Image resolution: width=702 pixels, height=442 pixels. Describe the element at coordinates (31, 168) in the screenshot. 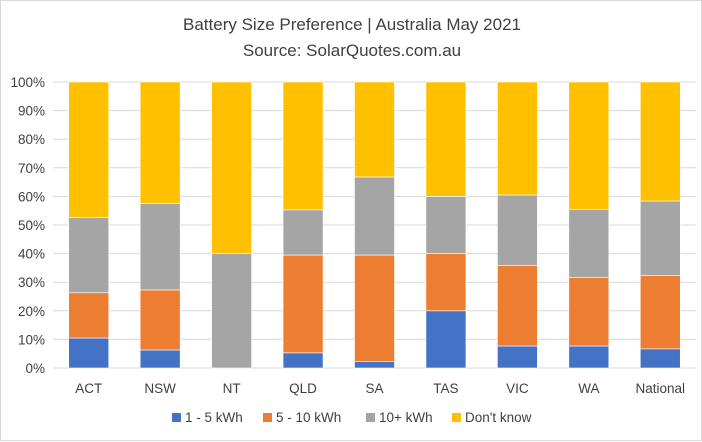

I see `y-tick-label: 70%` at that location.